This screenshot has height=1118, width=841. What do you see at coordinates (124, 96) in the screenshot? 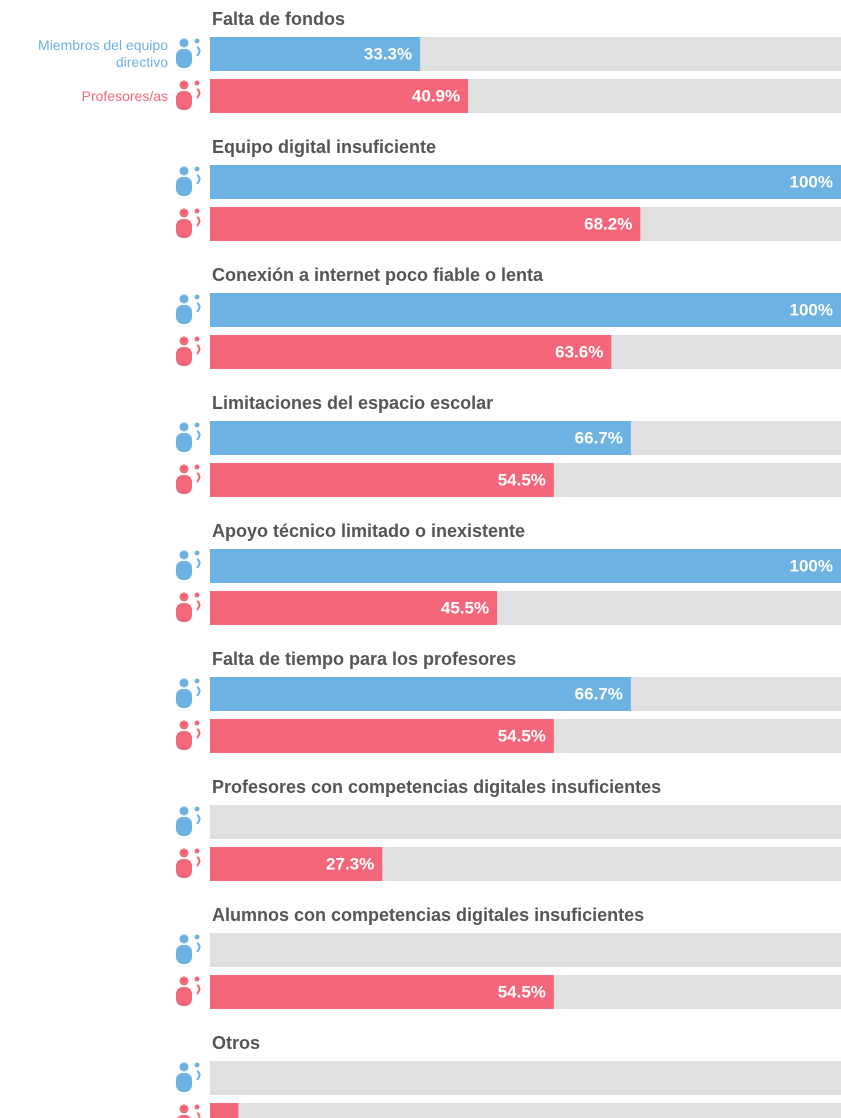
I see `legend-entry: Profesores/as` at bounding box center [124, 96].